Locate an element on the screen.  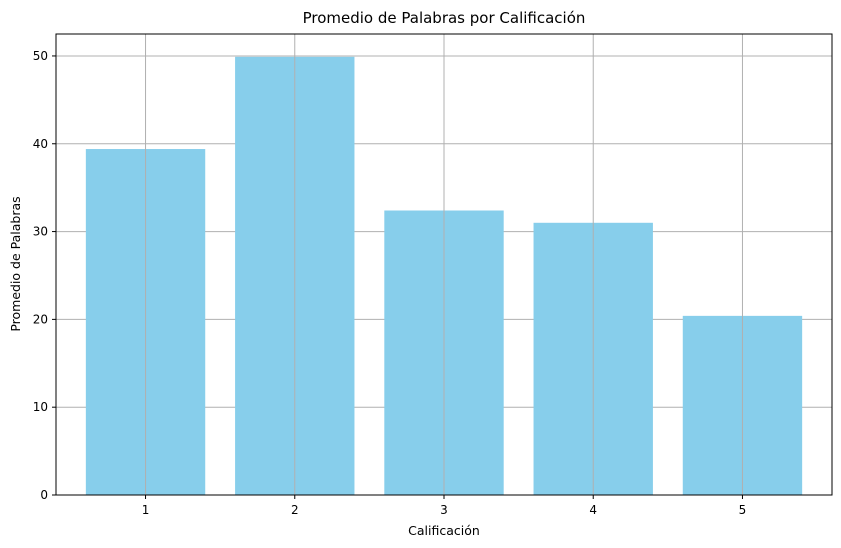
y-axis-ticks: 0 10 20 30 40 50 is located at coordinates (44, 275).